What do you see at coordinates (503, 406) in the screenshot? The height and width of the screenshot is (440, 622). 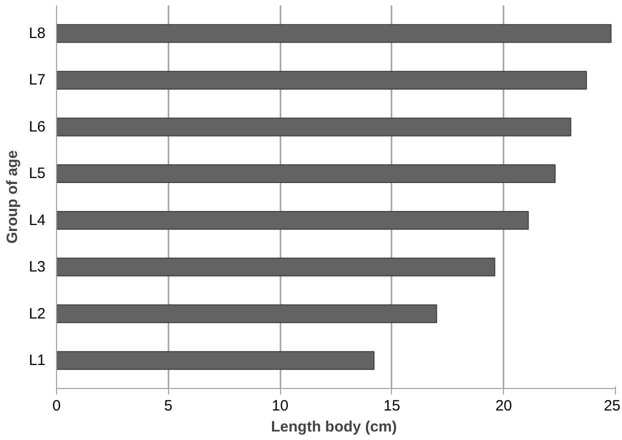 I see `x-tick-label: 20` at bounding box center [503, 406].